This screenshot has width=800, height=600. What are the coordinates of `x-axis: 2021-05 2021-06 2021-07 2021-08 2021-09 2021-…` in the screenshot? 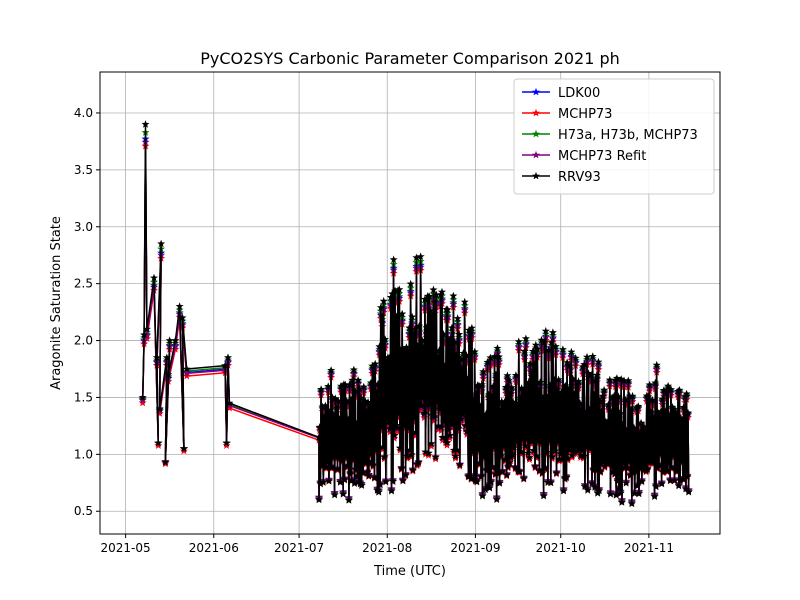 It's located at (387, 544).